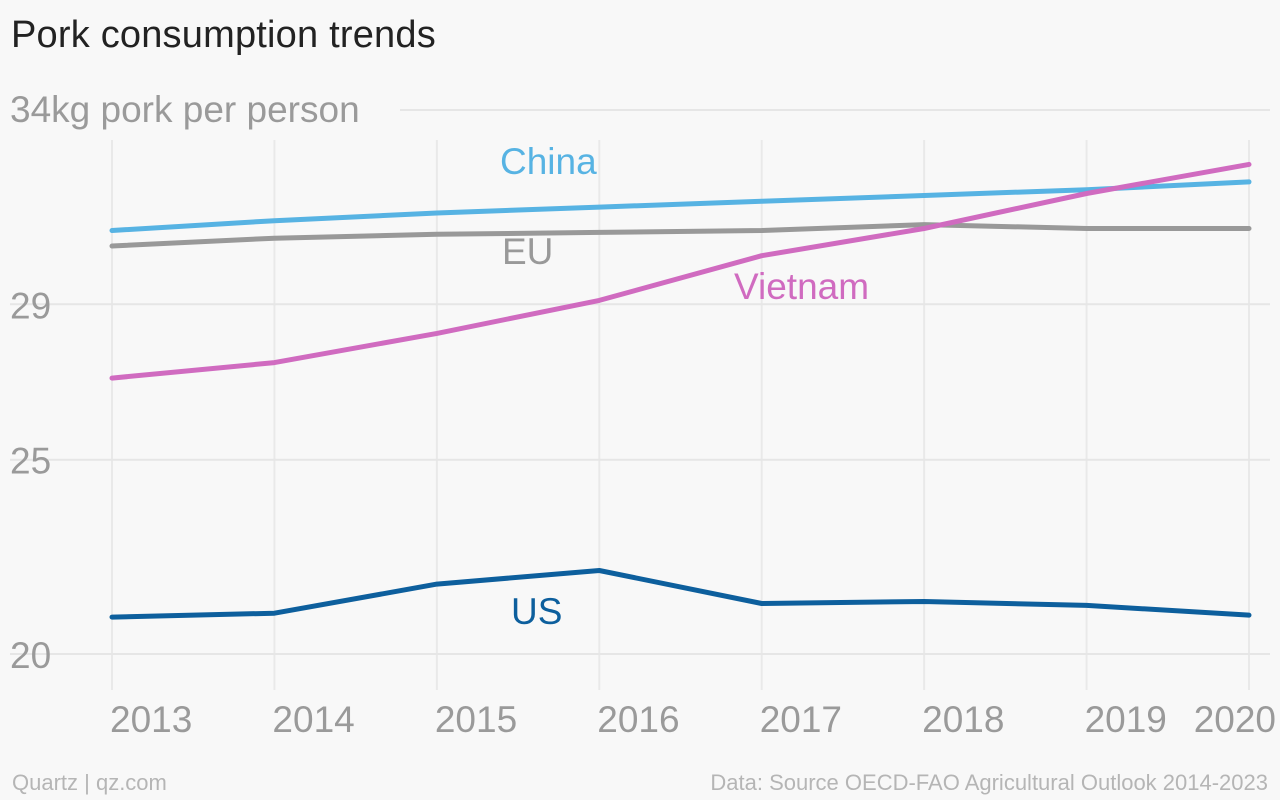  I want to click on x-tick-label: 2014, so click(313, 719).